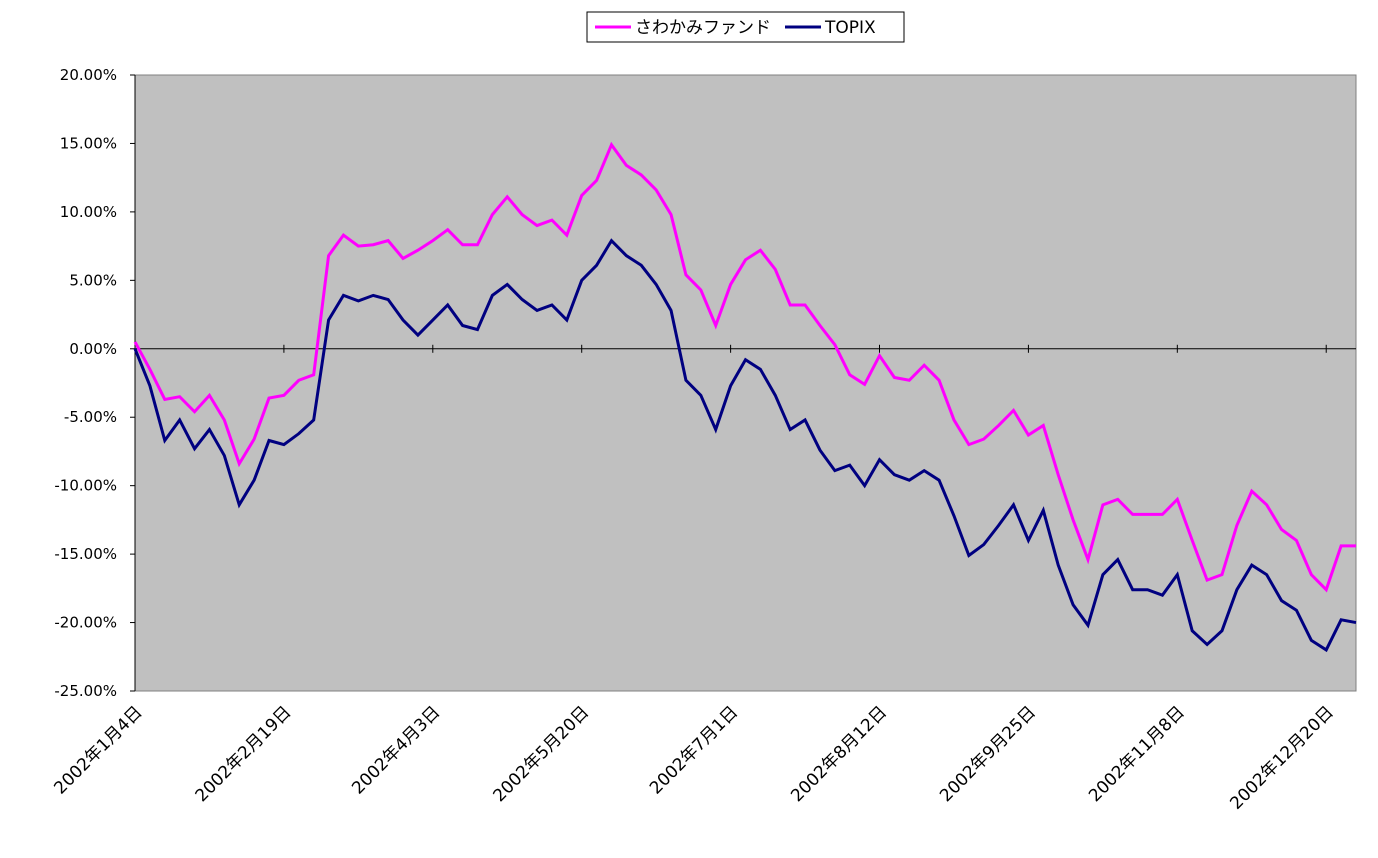  What do you see at coordinates (93, 280) in the screenshot?
I see `y-tick-label: 5.00%` at bounding box center [93, 280].